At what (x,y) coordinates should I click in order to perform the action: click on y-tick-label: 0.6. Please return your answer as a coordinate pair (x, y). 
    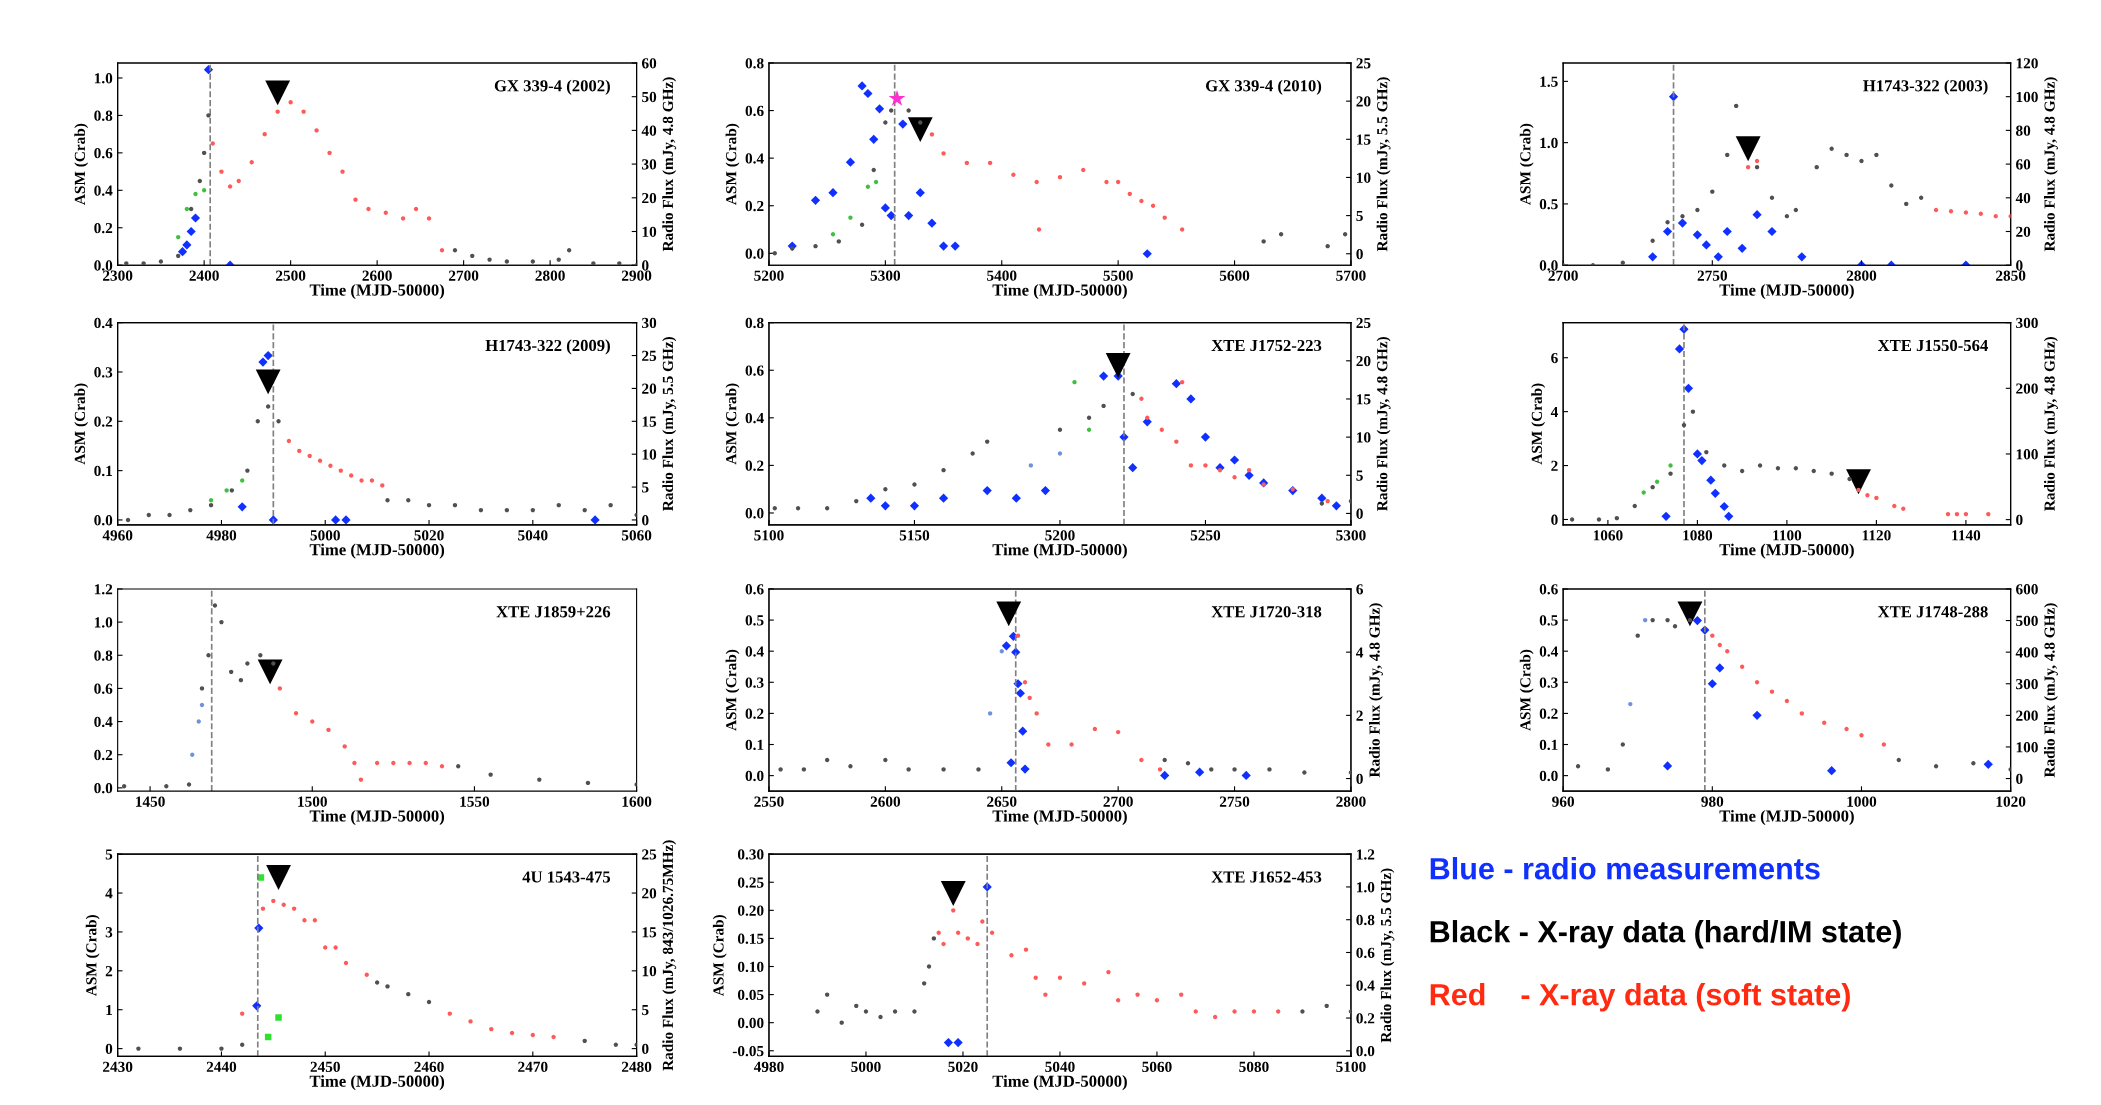
    Looking at the image, I should click on (103, 153).